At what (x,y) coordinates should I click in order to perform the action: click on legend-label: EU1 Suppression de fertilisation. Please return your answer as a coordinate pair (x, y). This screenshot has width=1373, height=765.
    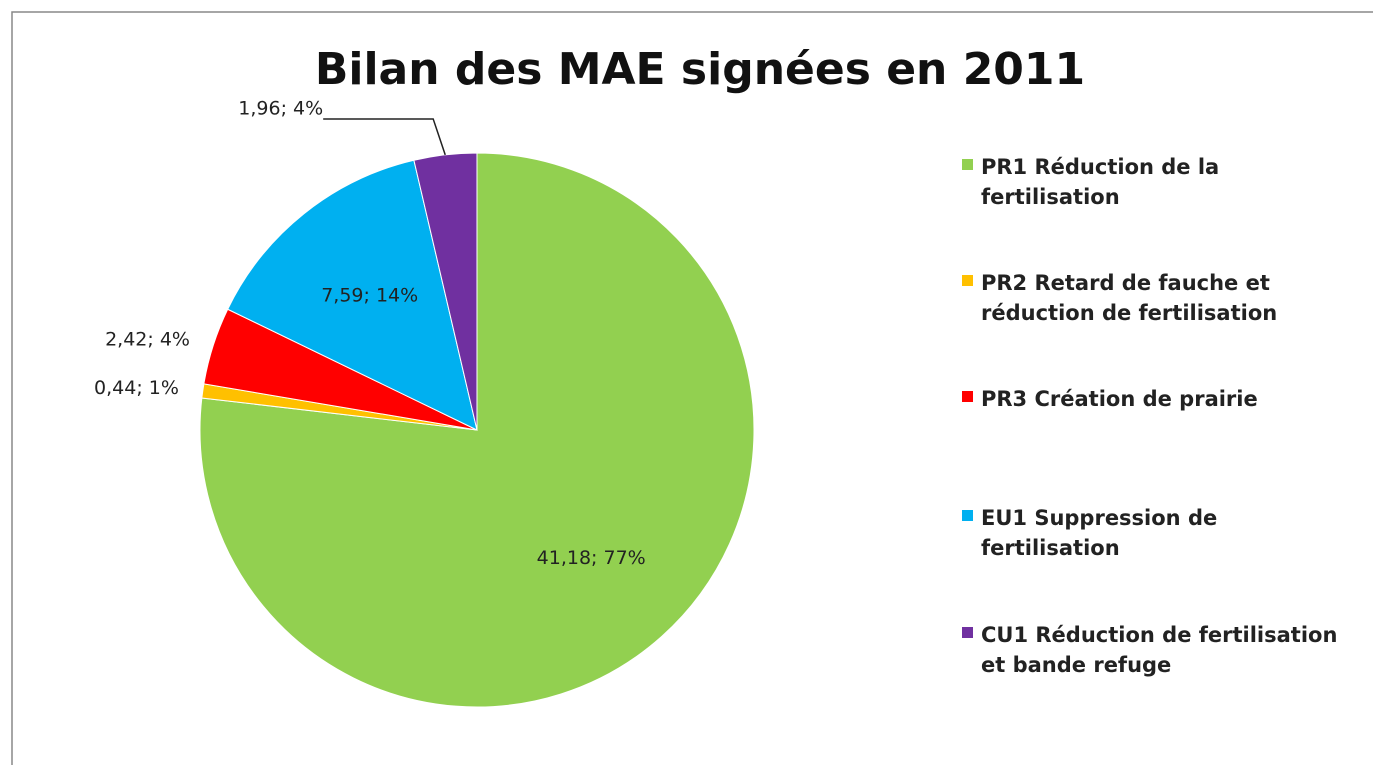
    Looking at the image, I should click on (1099, 533).